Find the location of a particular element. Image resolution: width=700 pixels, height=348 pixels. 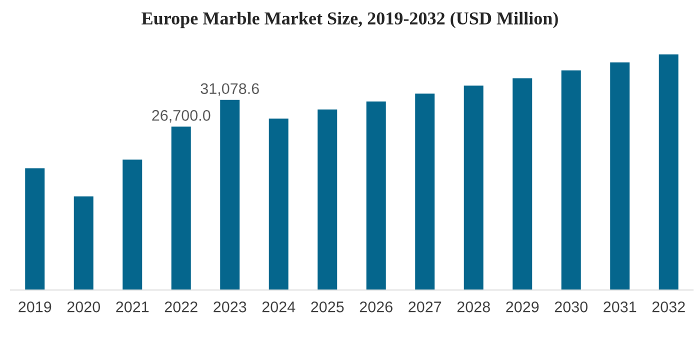

x-tick-label: 2020 is located at coordinates (83, 307).